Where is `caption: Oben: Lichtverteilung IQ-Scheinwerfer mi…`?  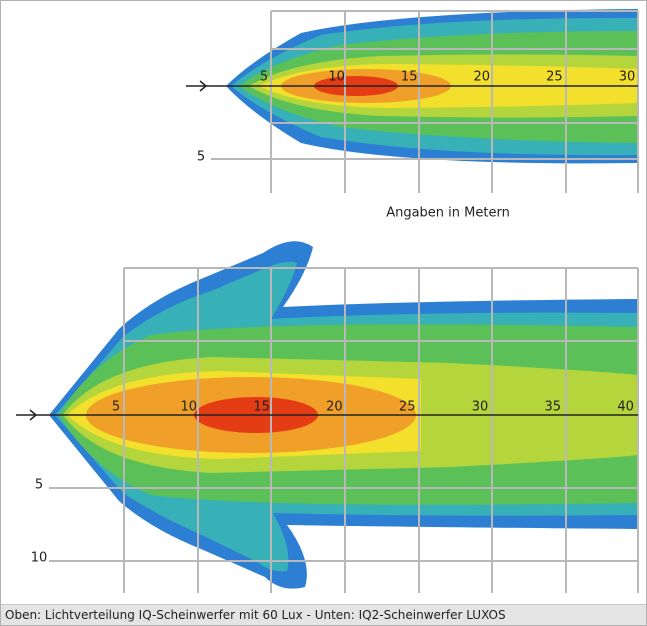 caption: Oben: Lichtverteilung IQ-Scheinwerfer mi… is located at coordinates (323, 614).